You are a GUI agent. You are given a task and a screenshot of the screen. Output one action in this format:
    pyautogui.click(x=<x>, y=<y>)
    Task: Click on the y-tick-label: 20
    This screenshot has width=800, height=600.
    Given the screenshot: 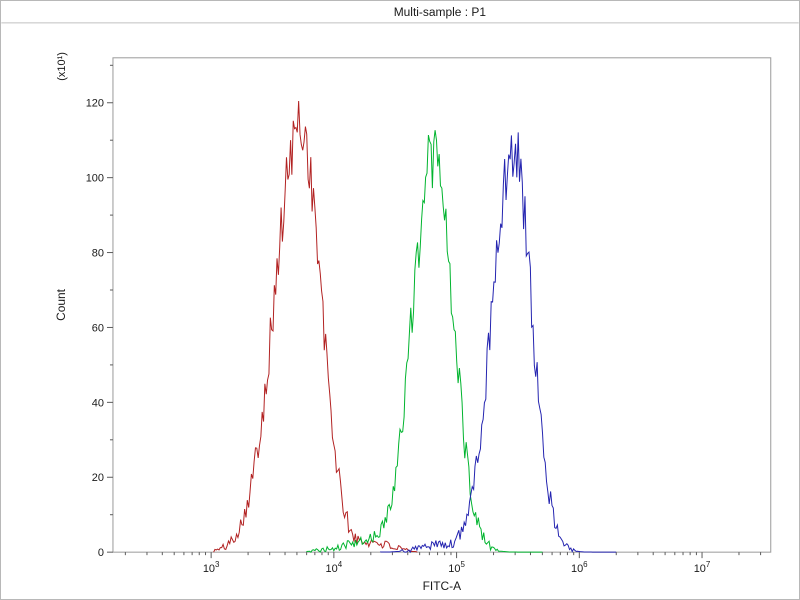 What is the action you would take?
    pyautogui.click(x=98, y=478)
    